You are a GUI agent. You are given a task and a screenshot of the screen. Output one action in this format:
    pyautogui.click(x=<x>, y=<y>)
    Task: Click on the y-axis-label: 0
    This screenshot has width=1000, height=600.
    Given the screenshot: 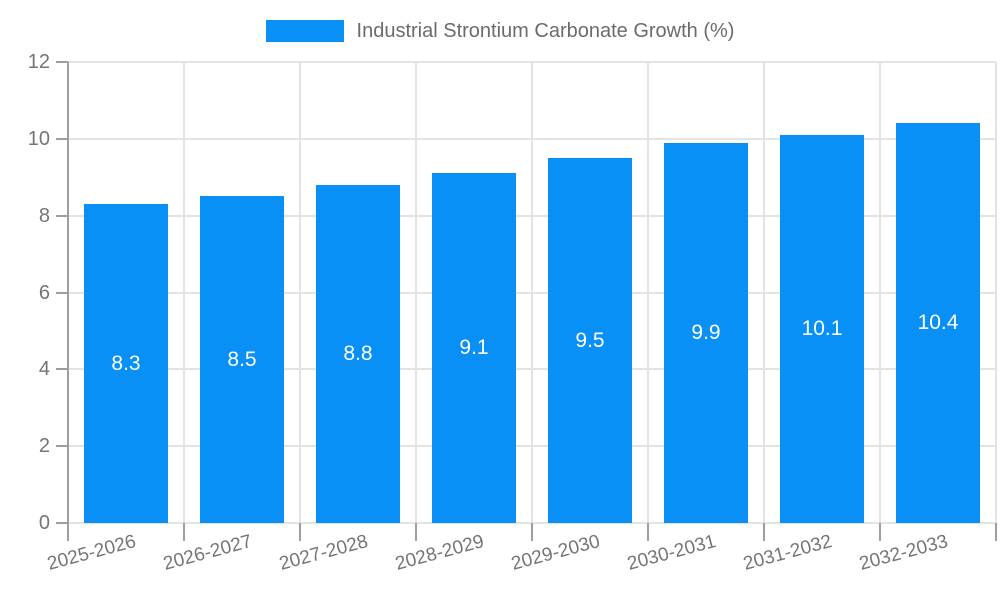 What is the action you would take?
    pyautogui.click(x=44, y=523)
    